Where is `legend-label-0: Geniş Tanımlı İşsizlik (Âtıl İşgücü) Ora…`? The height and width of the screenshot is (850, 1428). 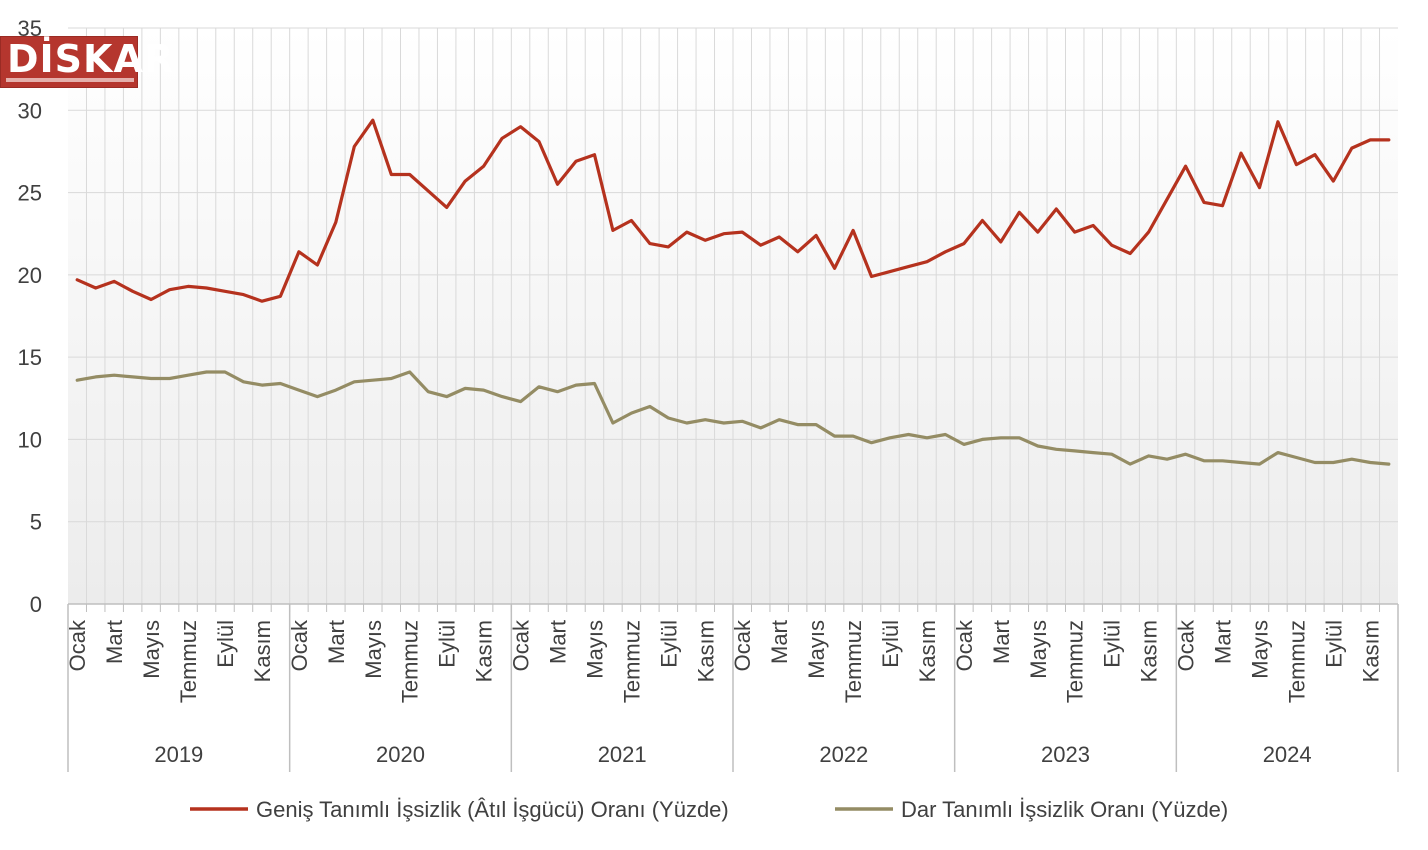
legend-label-0: Geniş Tanımlı İşsizlik (Âtıl İşgücü) Ora… is located at coordinates (492, 809).